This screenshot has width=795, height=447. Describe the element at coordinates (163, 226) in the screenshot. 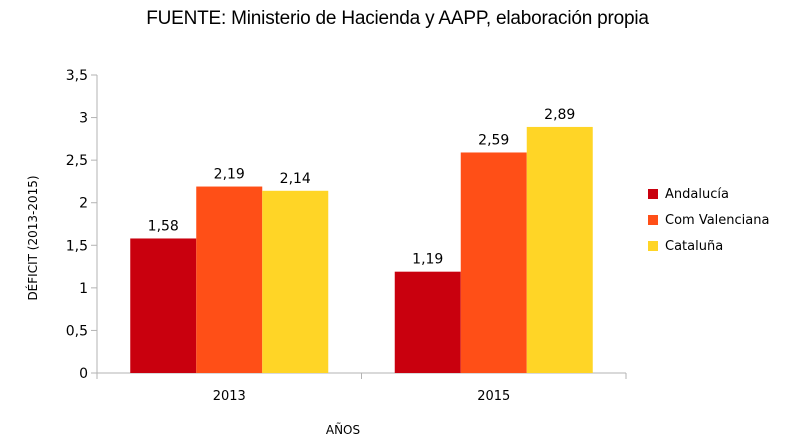

I see `data-label: 1,58` at that location.